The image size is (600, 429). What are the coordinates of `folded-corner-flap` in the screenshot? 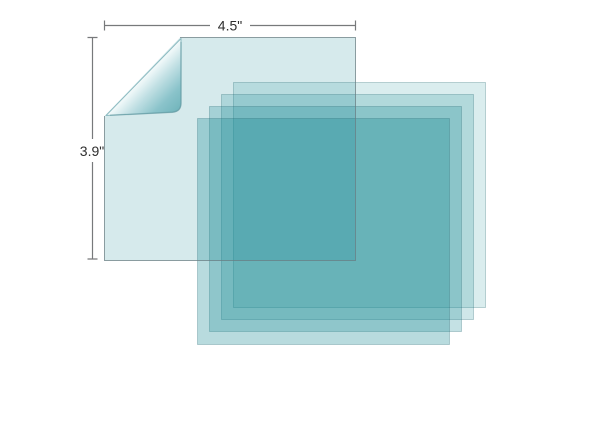 It's located at (143, 77).